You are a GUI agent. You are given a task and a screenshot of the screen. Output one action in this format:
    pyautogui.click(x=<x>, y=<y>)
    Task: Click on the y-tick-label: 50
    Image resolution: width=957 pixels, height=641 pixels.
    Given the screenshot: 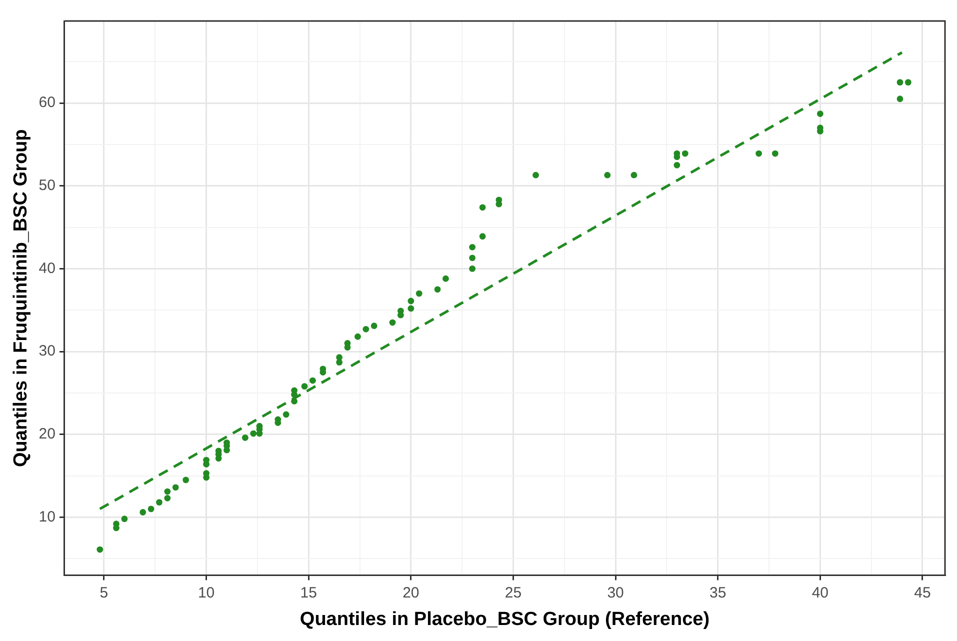 What is the action you would take?
    pyautogui.click(x=47, y=185)
    